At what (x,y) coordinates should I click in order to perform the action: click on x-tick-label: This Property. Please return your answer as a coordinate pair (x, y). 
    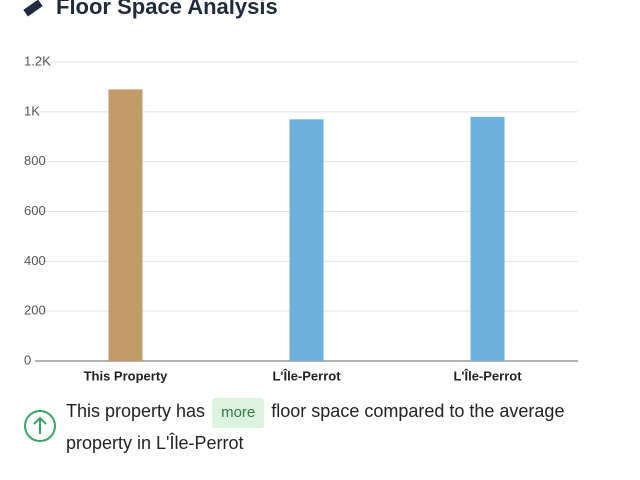
    Looking at the image, I should click on (126, 375).